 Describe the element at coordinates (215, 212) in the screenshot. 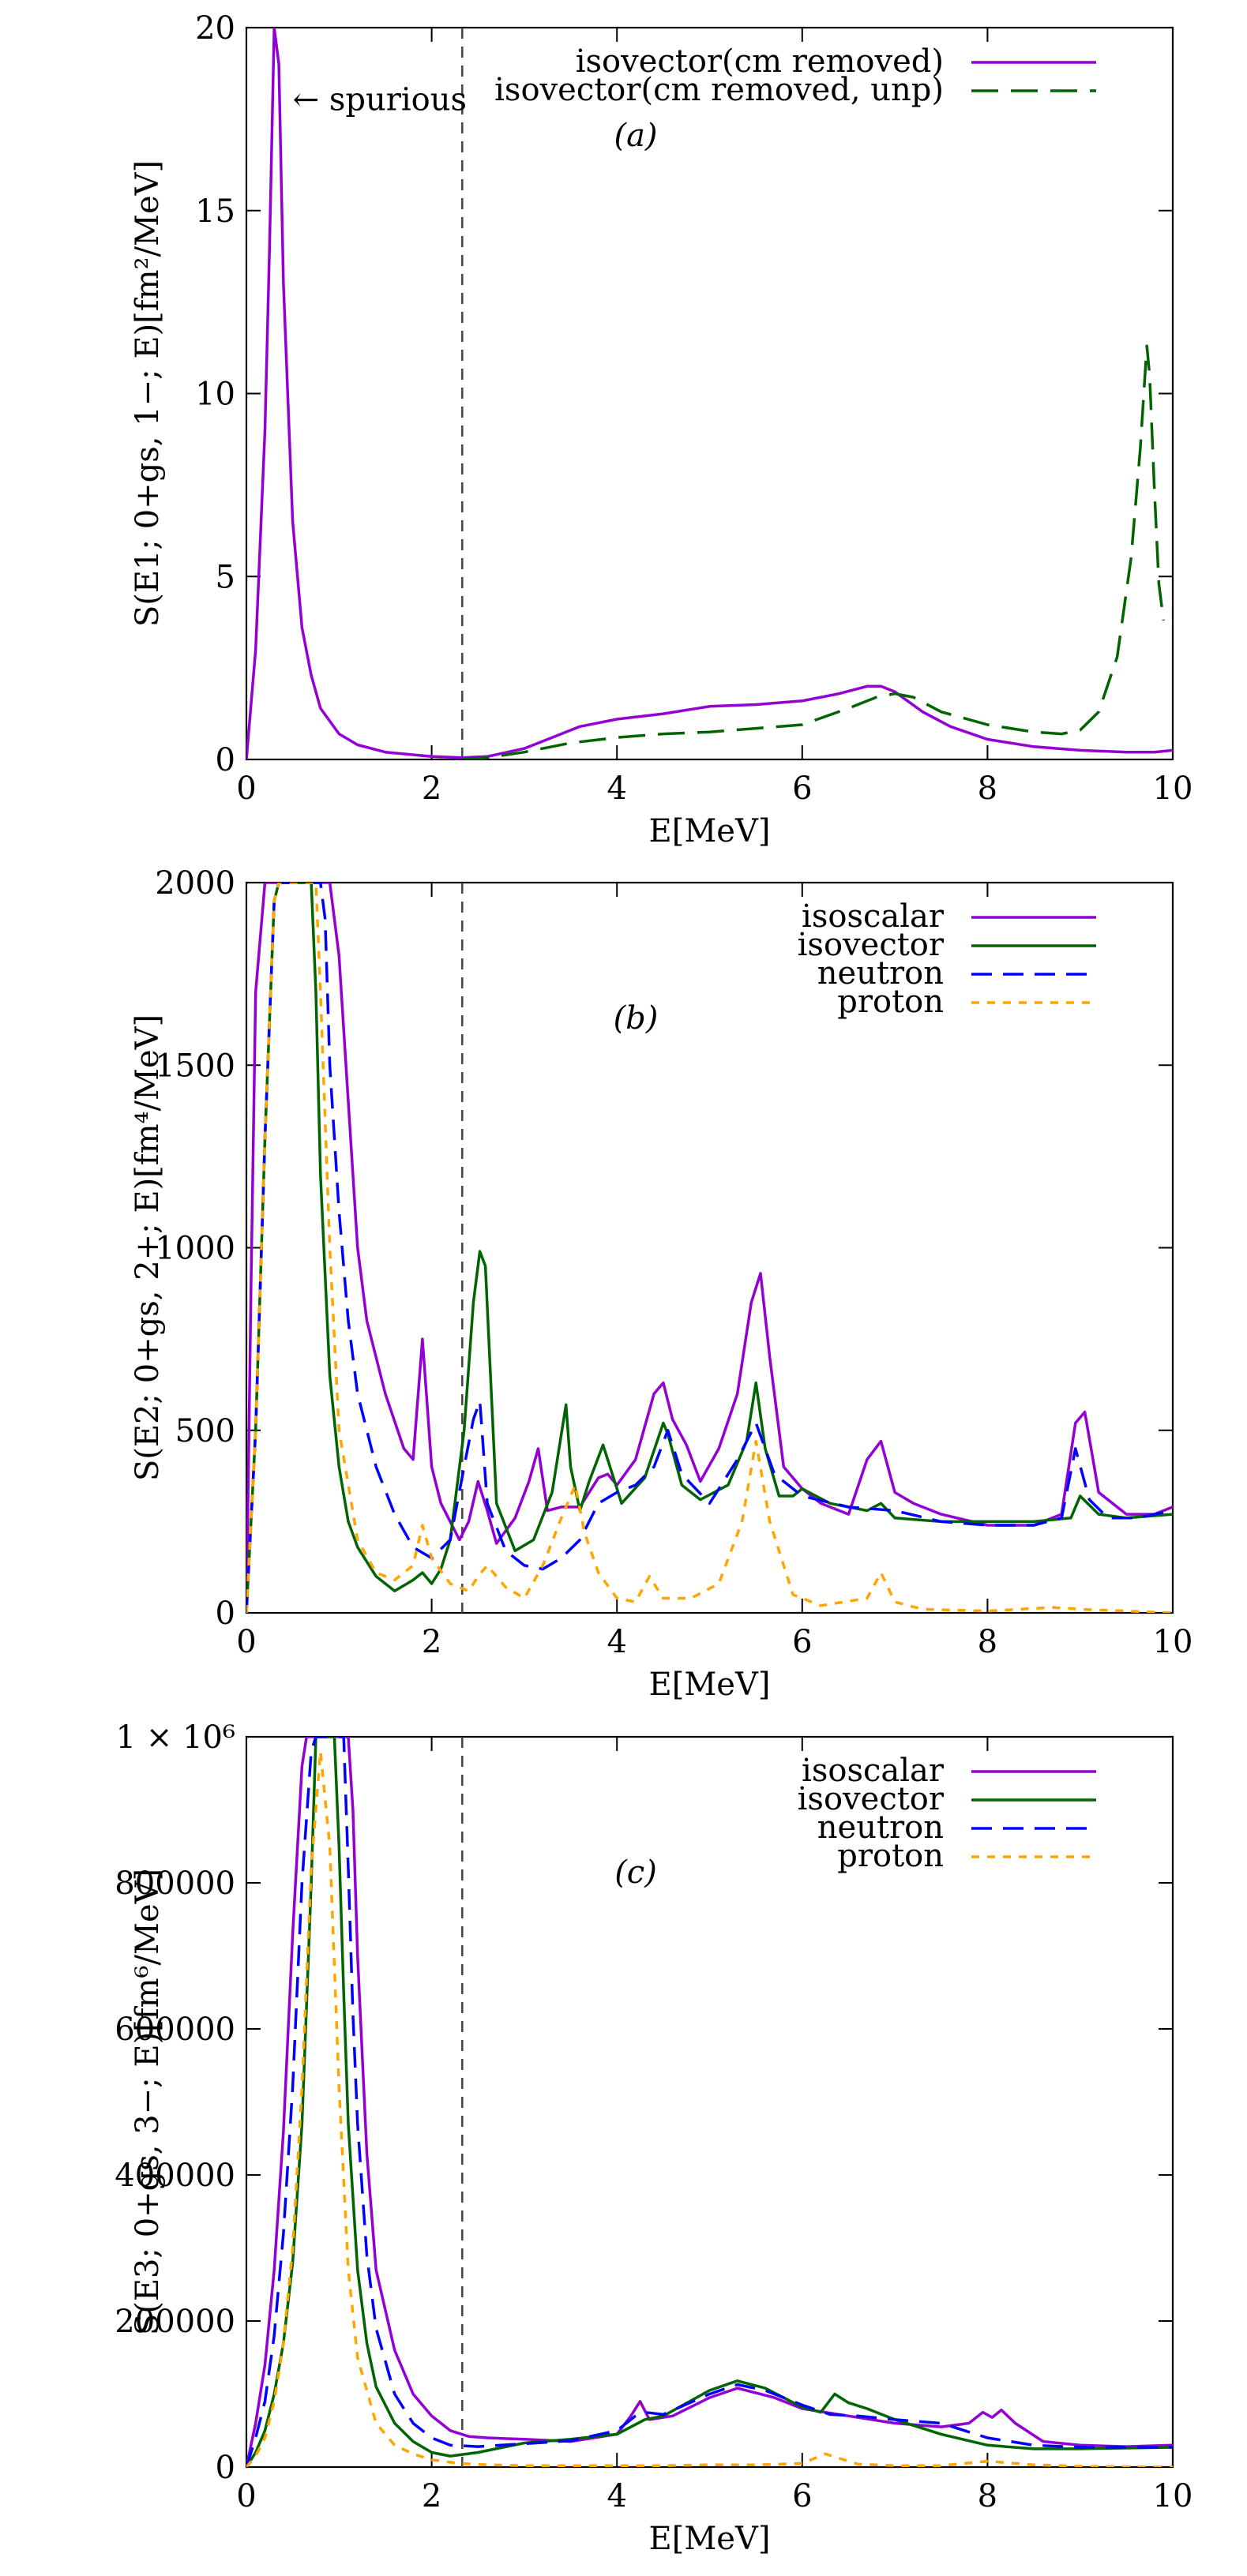

I see `y-tick-label: 15` at that location.